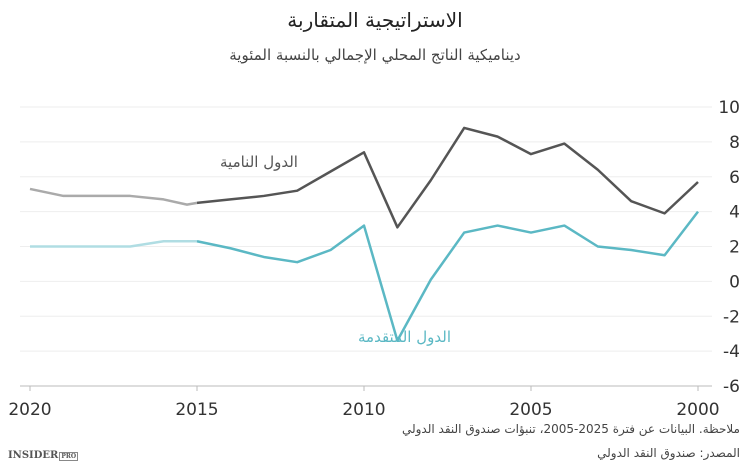 The height and width of the screenshot is (470, 750). I want to click on source-note: المصدر: صندوق النقد الدولي, so click(668, 453).